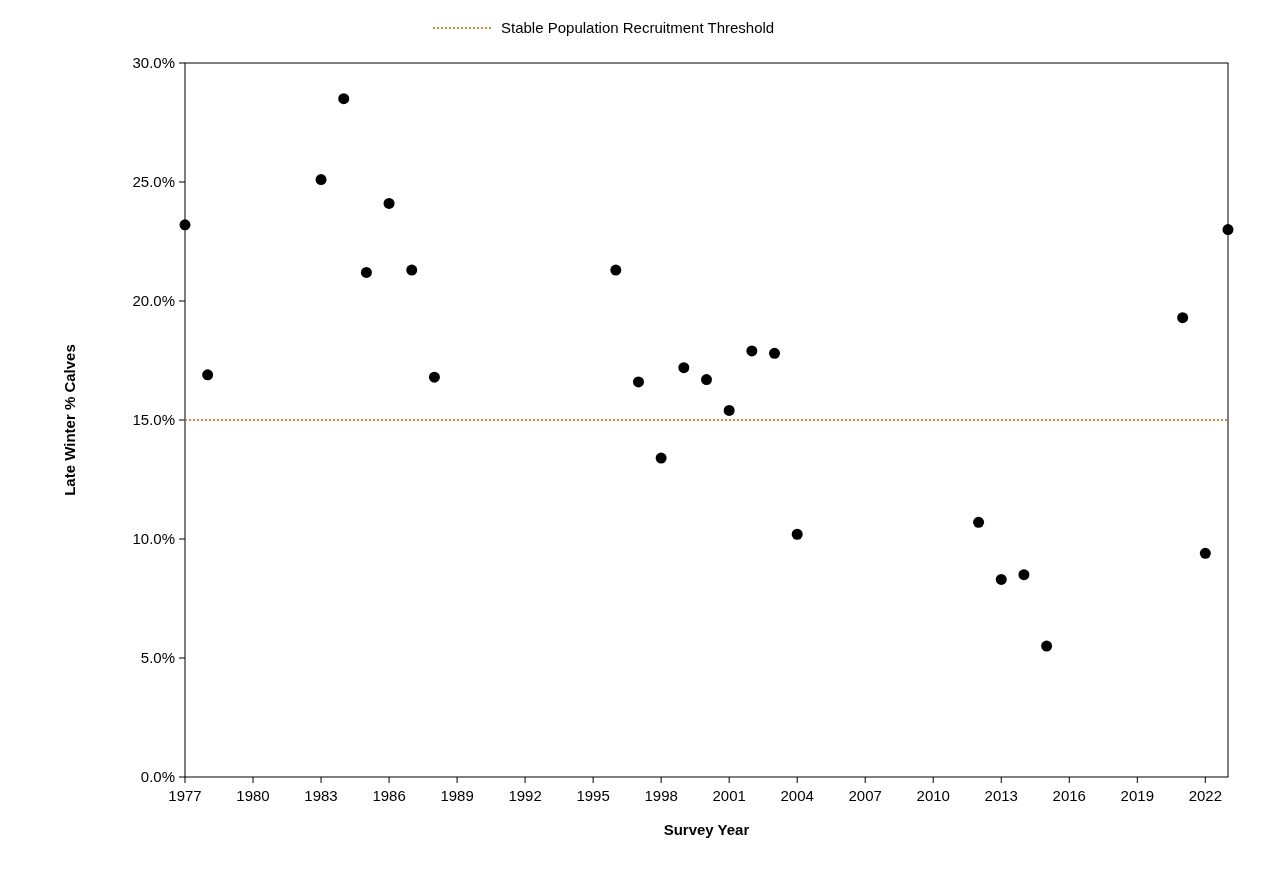 The height and width of the screenshot is (871, 1267). I want to click on y-tick-label: 0.0%, so click(157, 776).